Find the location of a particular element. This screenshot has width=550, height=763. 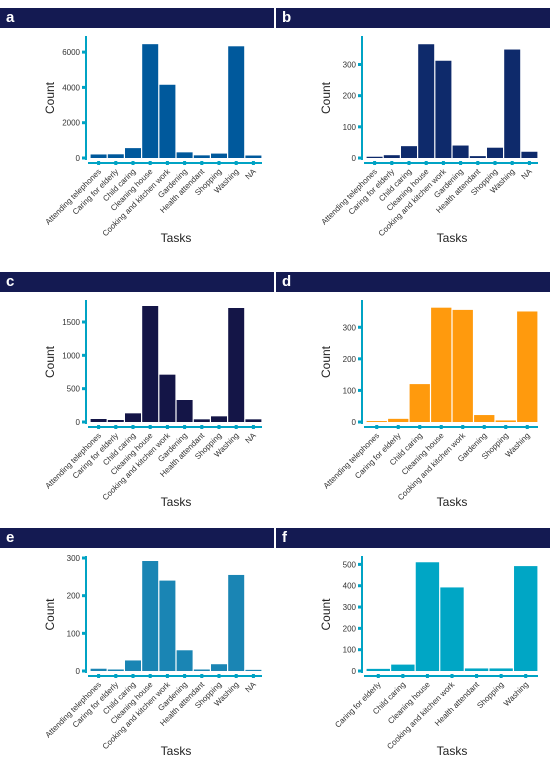

y-tick-label: 6000 is located at coordinates (71, 52).